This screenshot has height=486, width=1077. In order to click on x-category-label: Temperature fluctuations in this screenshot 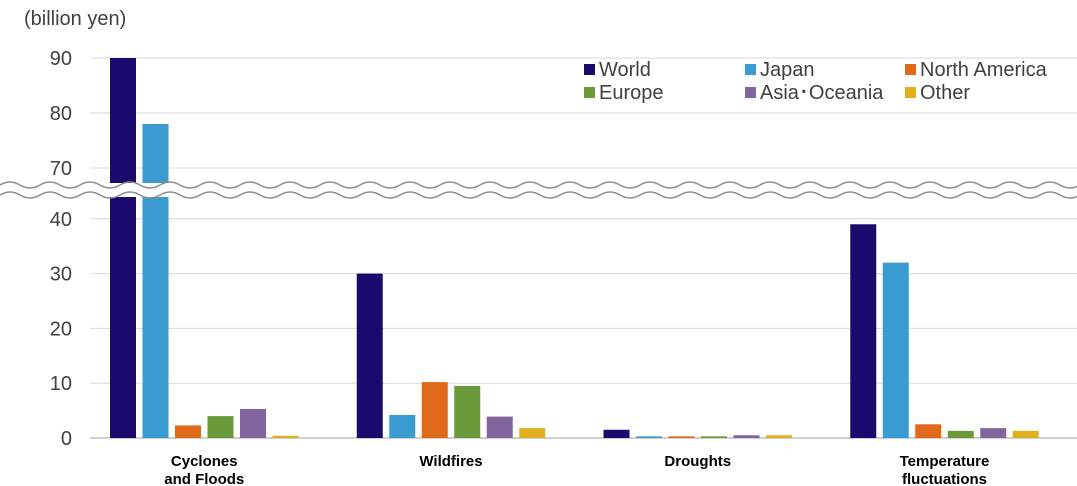, I will do `click(945, 469)`.